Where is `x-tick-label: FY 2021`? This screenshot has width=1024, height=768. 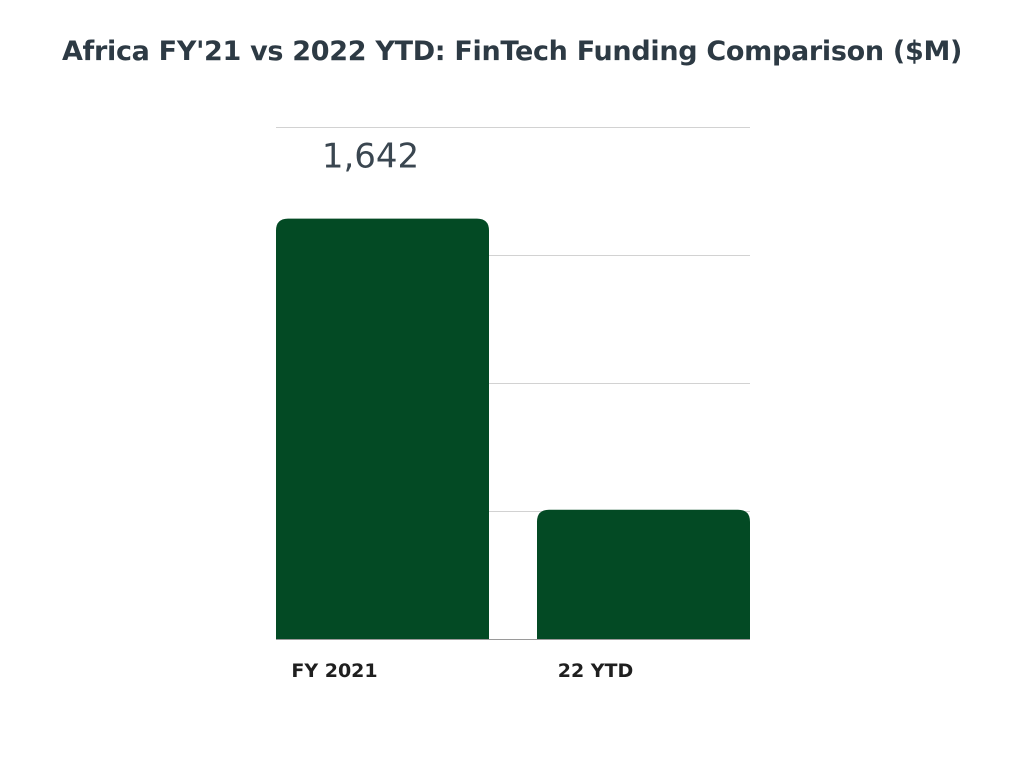 x-tick-label: FY 2021 is located at coordinates (334, 671).